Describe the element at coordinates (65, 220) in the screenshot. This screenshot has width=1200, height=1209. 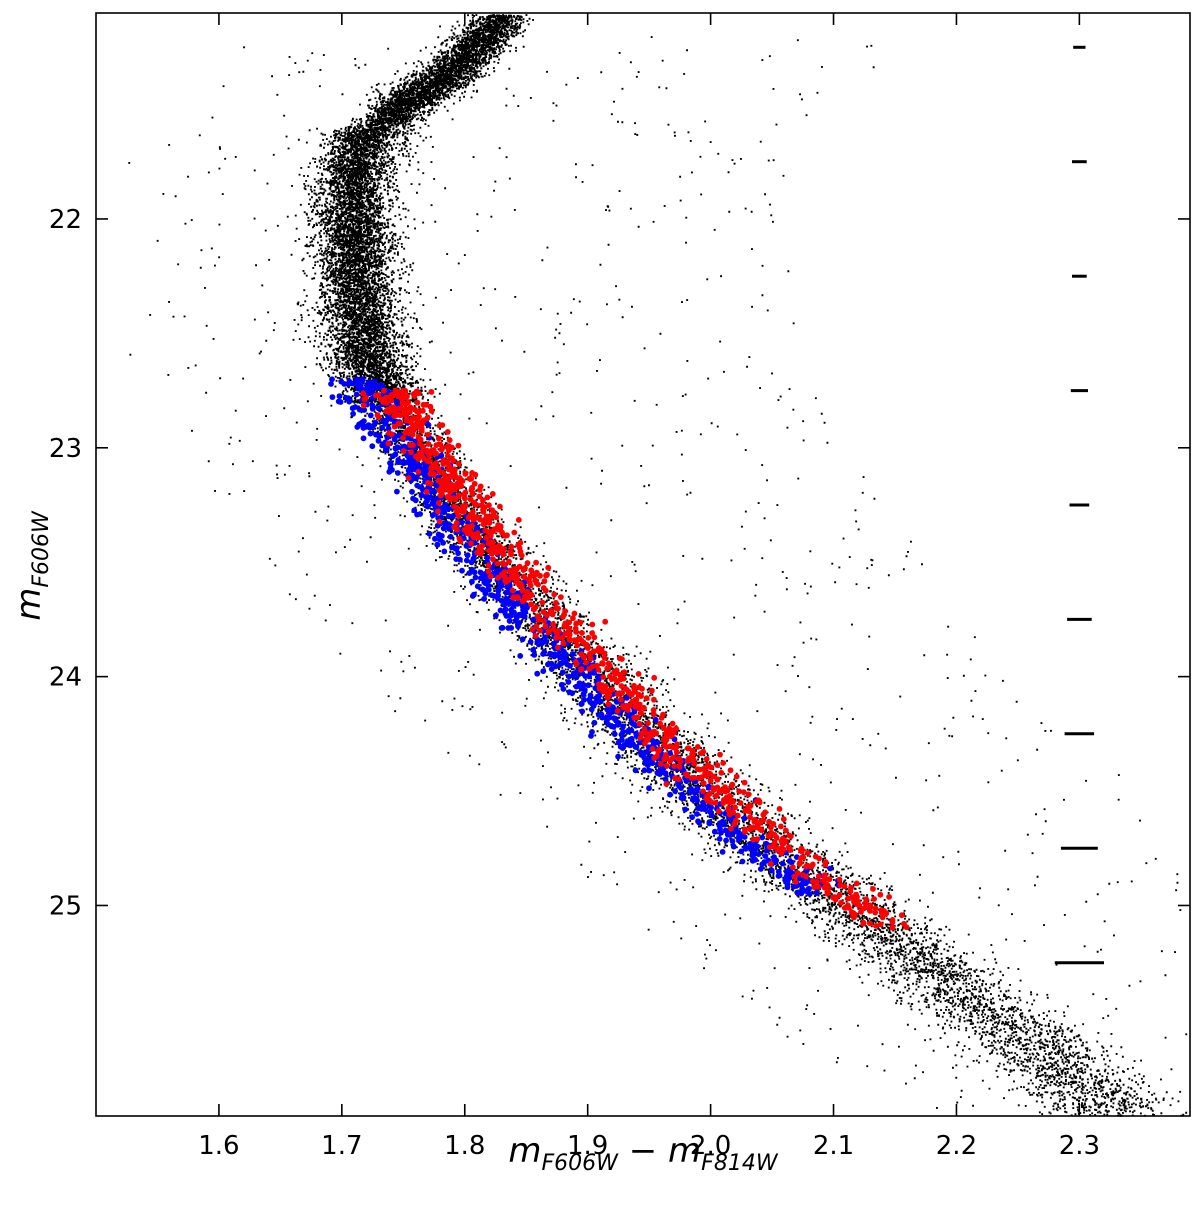
I see `y-tick-label: 22` at that location.